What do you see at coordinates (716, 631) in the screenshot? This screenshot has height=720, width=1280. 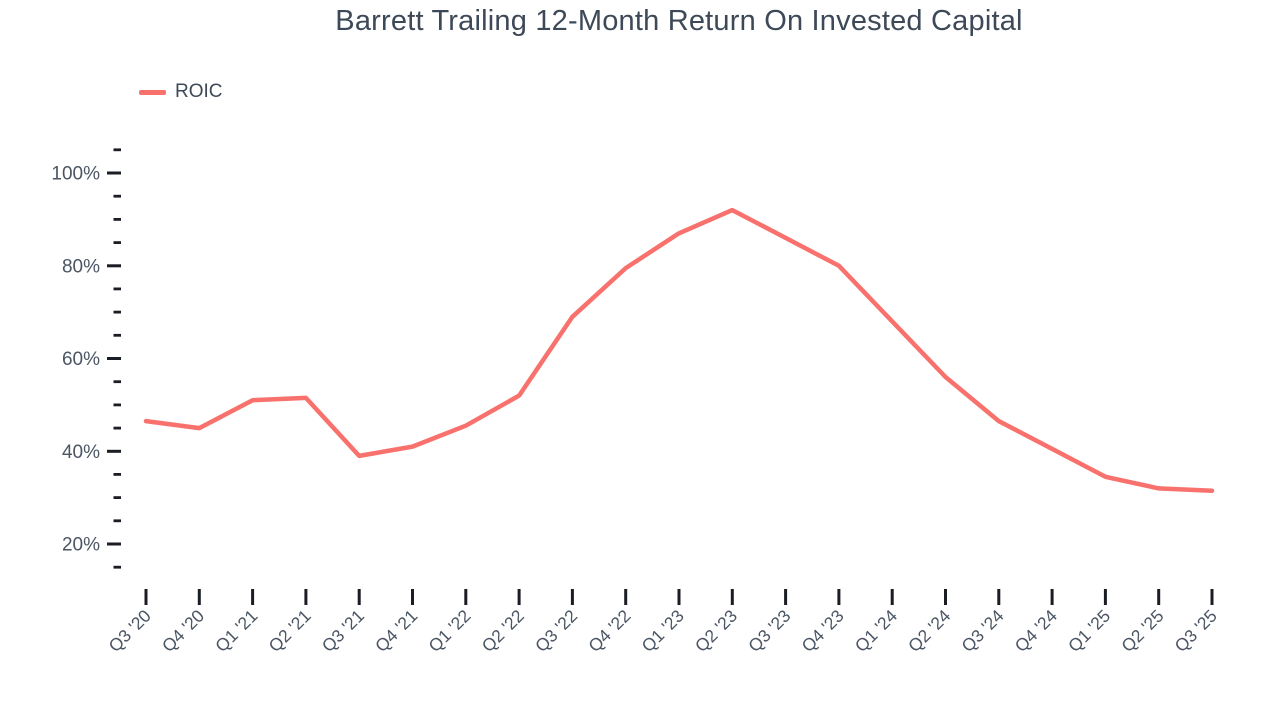 I see `x-axis-label: Q2 '23` at bounding box center [716, 631].